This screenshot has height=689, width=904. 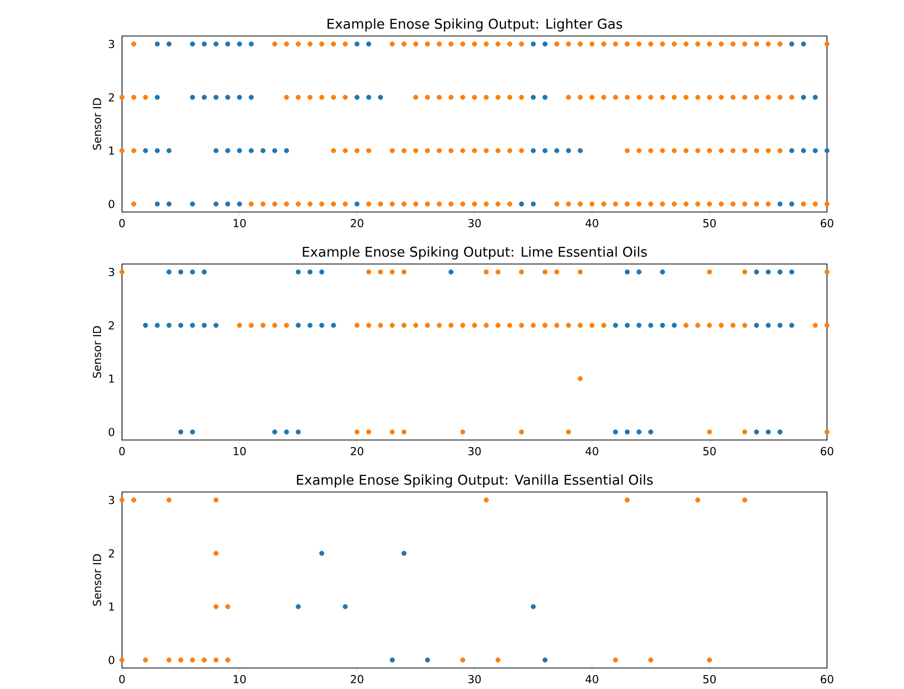 What do you see at coordinates (97, 580) in the screenshot?
I see `y-axis-title: Sensor ID` at bounding box center [97, 580].